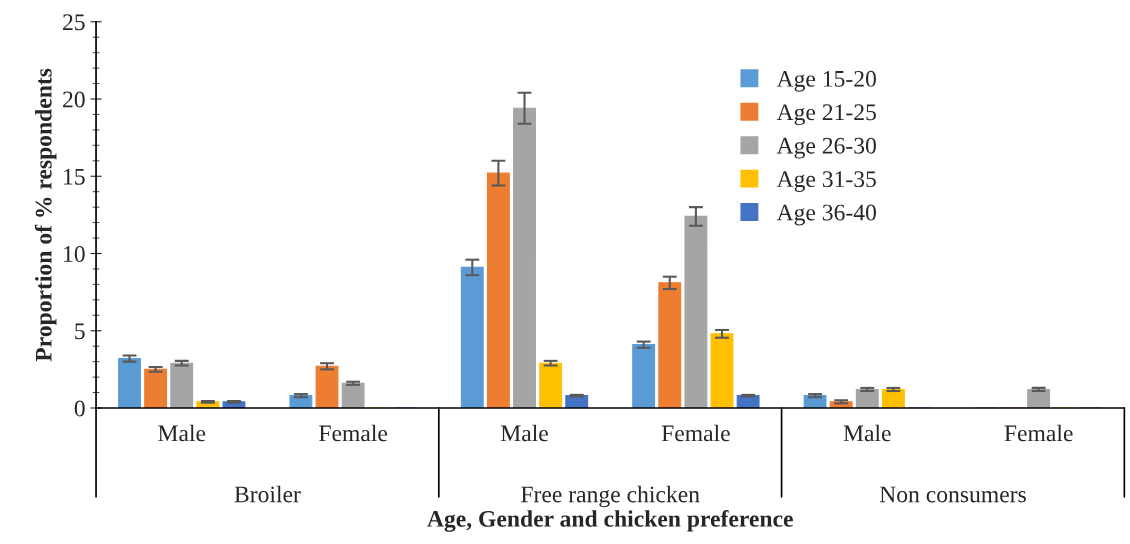  What do you see at coordinates (826, 181) in the screenshot?
I see `legend-label: Age 31-35` at bounding box center [826, 181].